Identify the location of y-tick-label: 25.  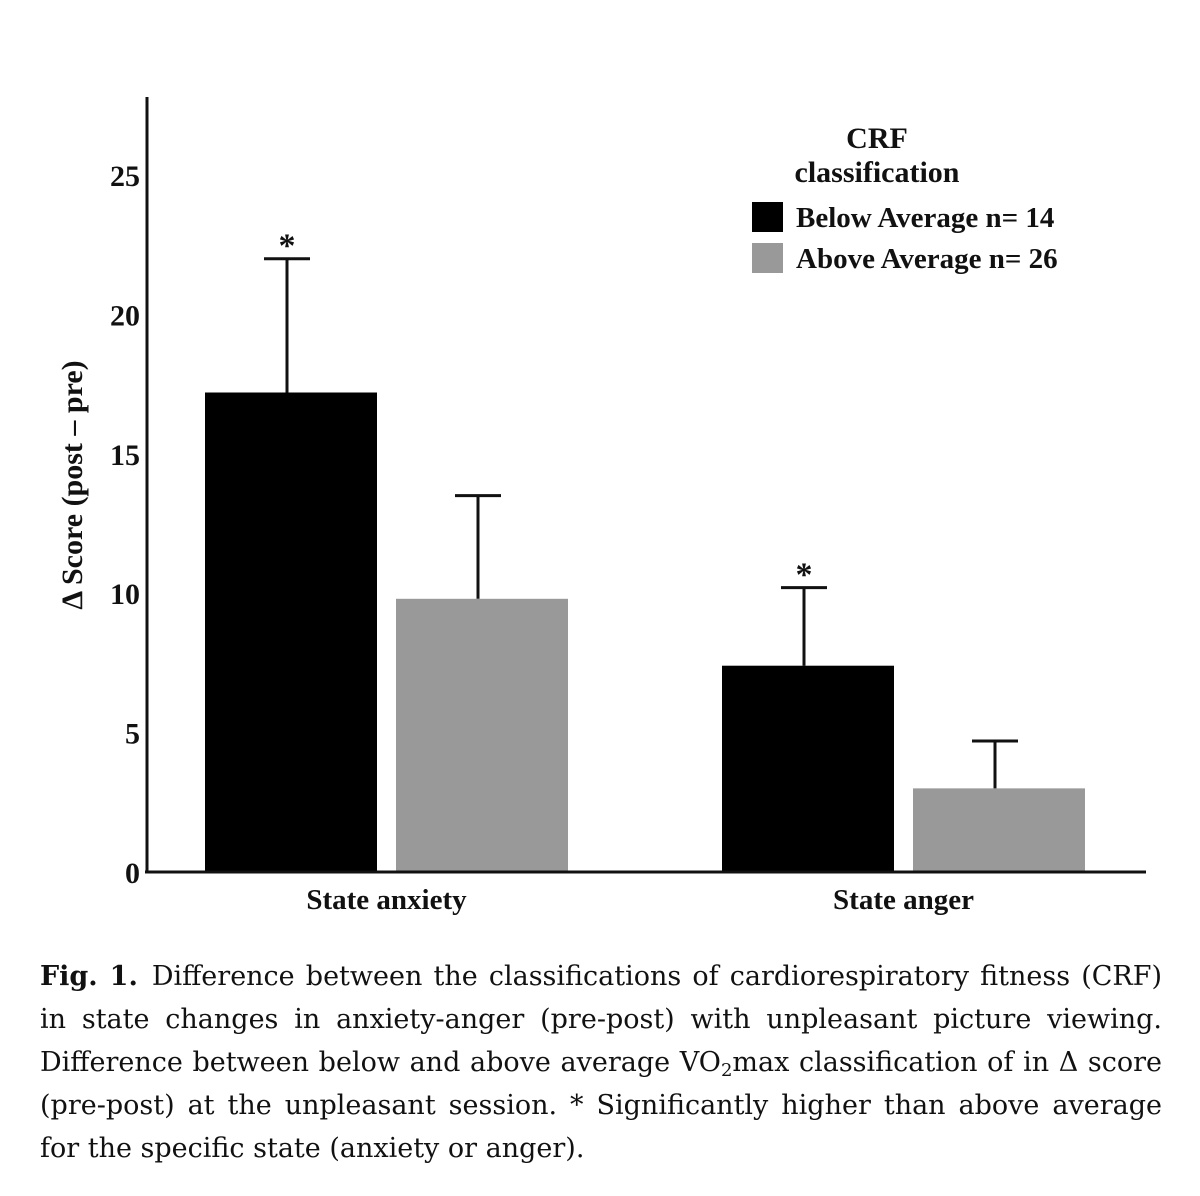
(125, 176).